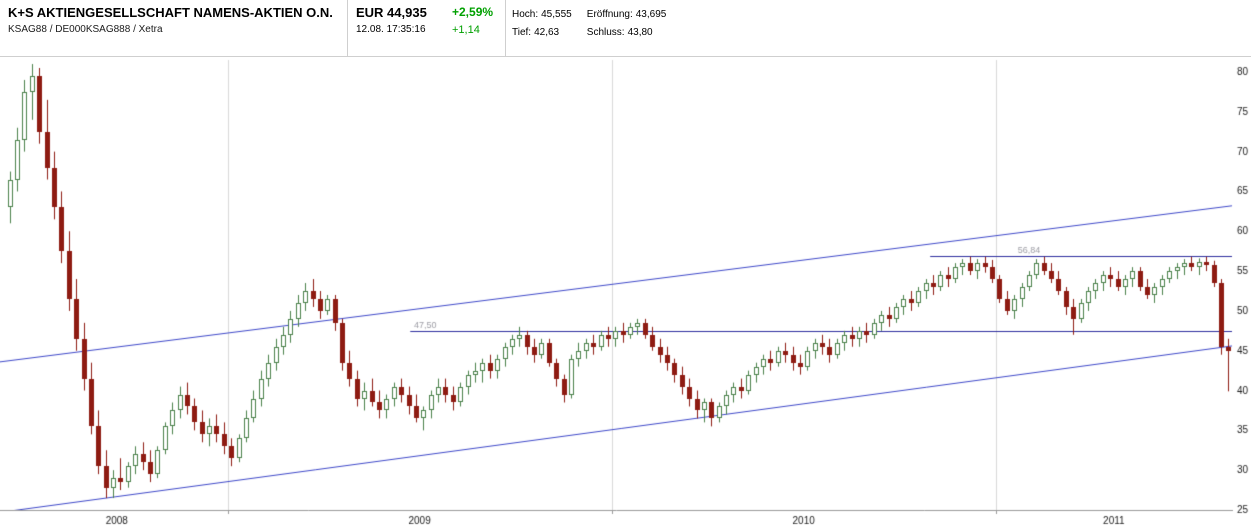 The width and height of the screenshot is (1251, 530). I want to click on change-percent: +2,59%, so click(473, 12).